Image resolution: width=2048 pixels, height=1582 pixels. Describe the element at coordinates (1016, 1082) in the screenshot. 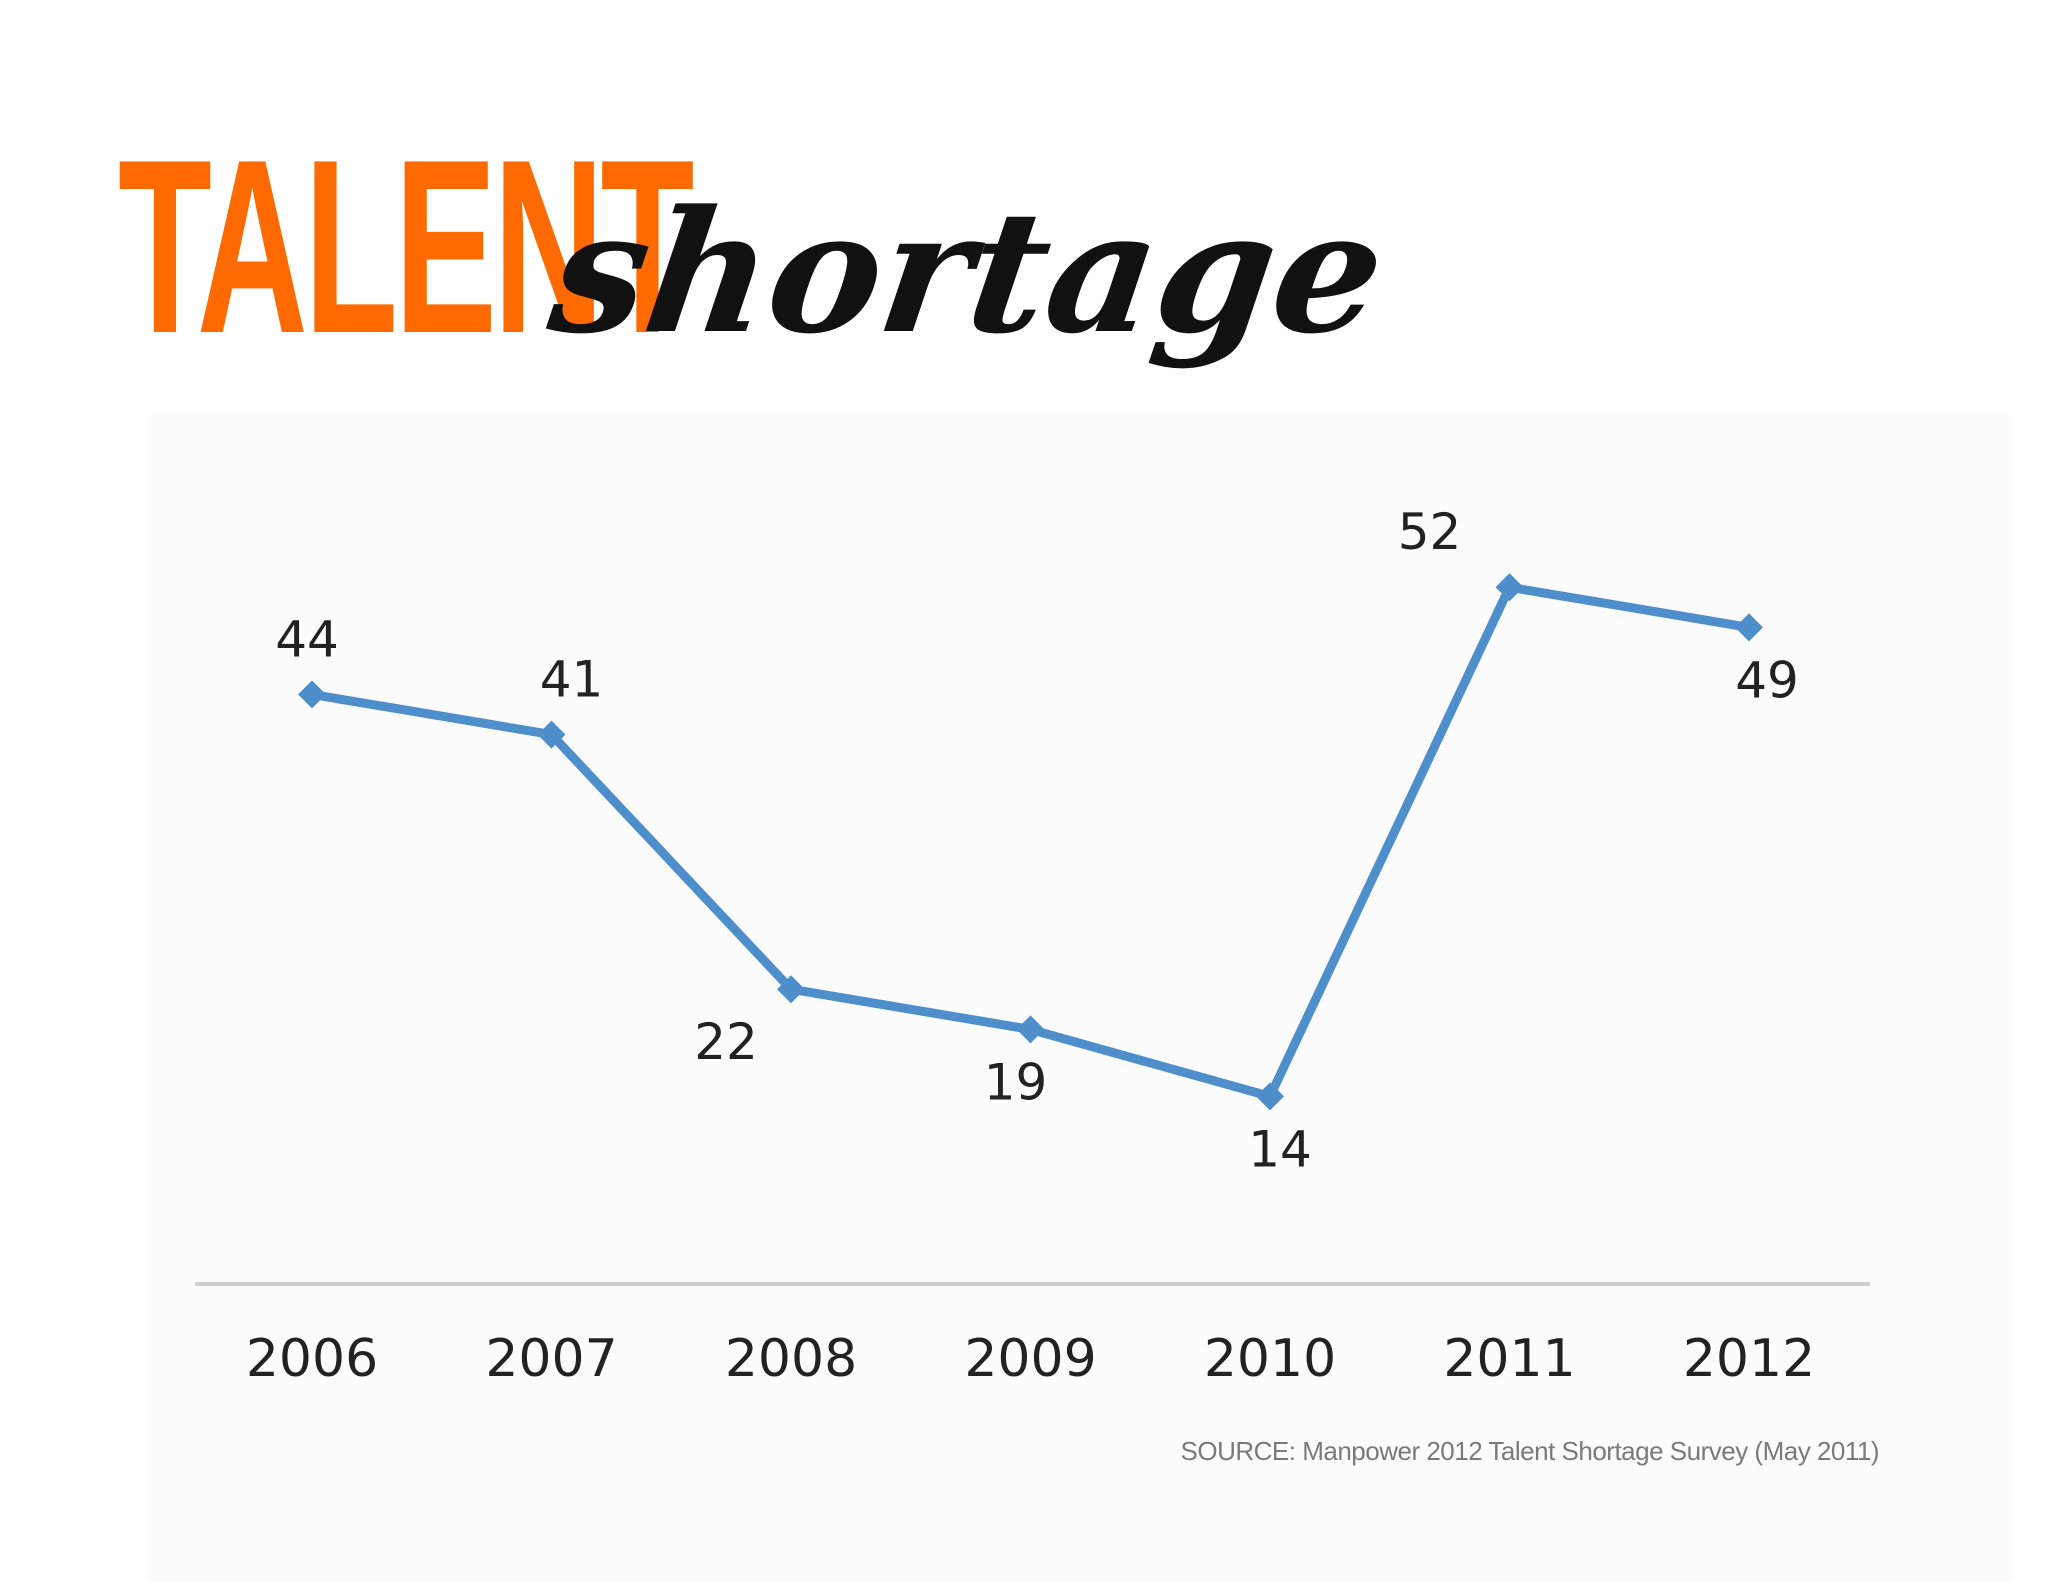

I see `data-label: 19` at that location.